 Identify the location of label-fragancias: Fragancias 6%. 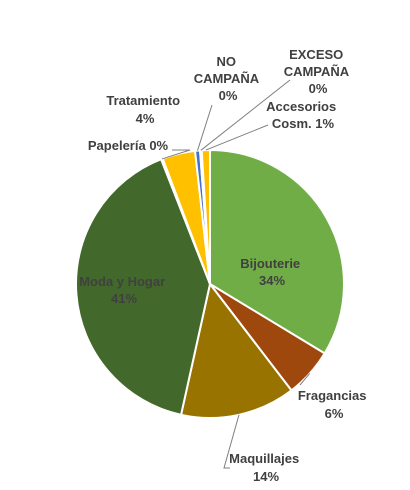
(334, 404).